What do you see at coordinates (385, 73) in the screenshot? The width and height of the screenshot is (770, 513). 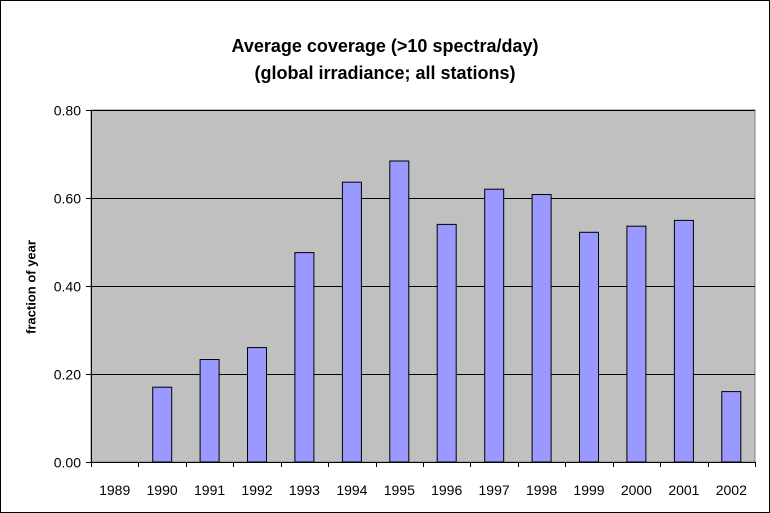 I see `chart-subtitle: (global irradiance; all stations)` at bounding box center [385, 73].